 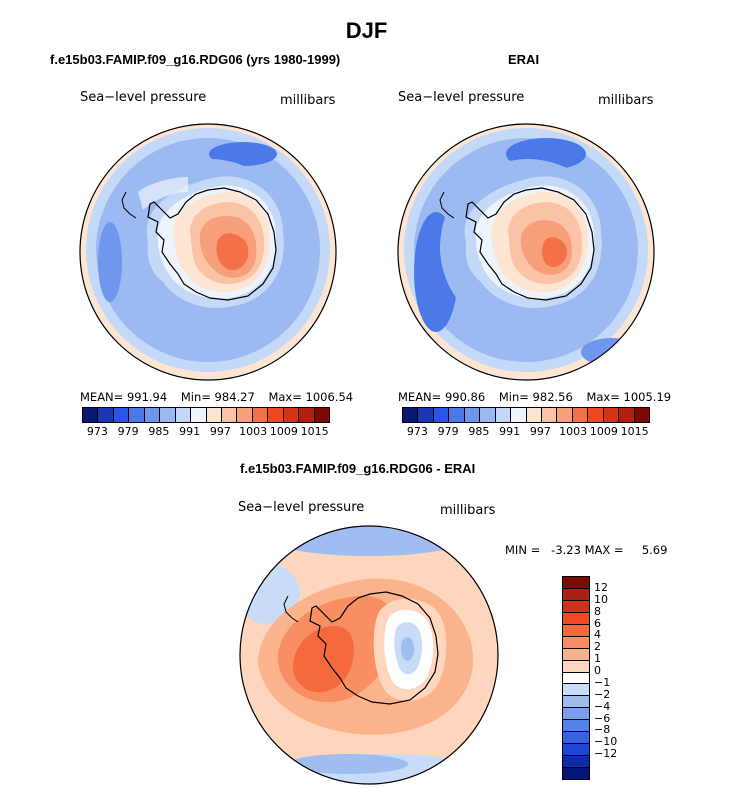 What do you see at coordinates (163, 193) in the screenshot?
I see `panel1-peninsula-band` at bounding box center [163, 193].